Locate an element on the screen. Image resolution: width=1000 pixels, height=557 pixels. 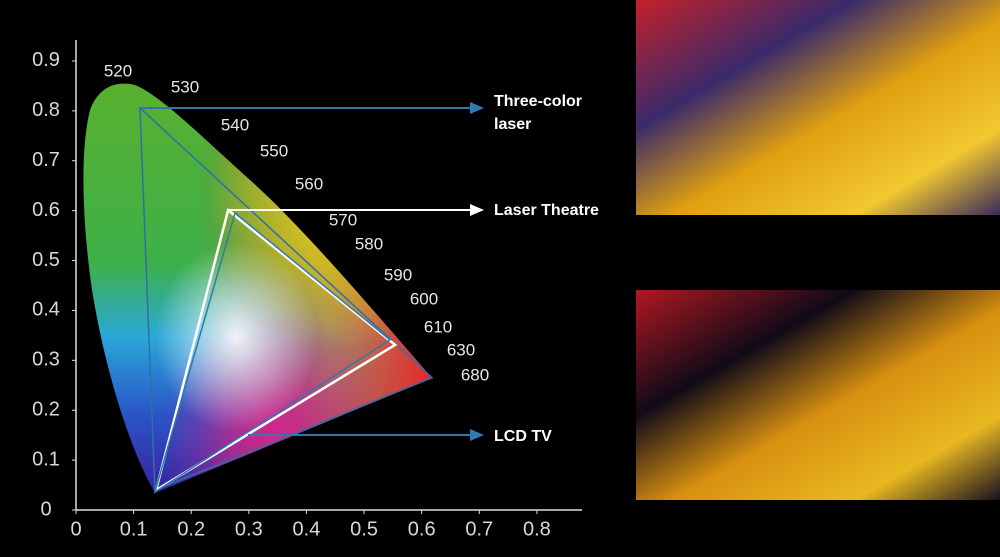
wavelength-label: 560 is located at coordinates (309, 183).